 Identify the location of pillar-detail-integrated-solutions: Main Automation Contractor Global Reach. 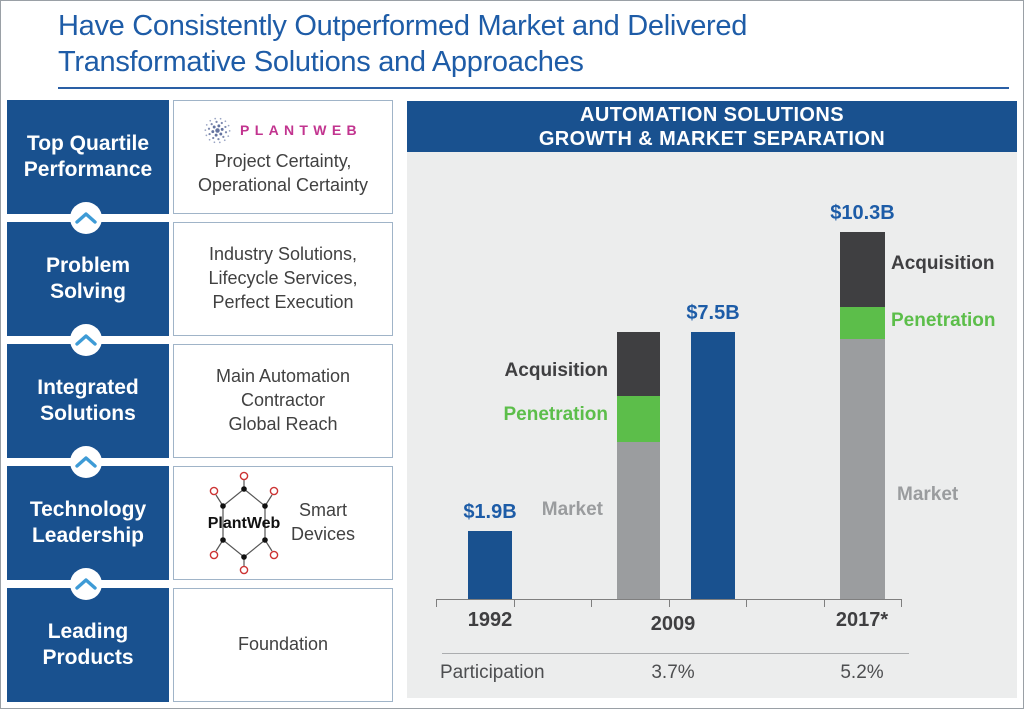
(283, 401).